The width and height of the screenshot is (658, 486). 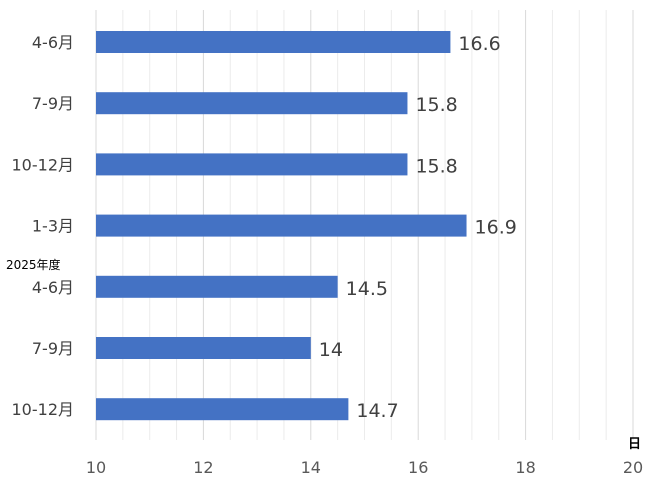 I want to click on fiscal-year-group-label: 2025年度, so click(x=33, y=264).